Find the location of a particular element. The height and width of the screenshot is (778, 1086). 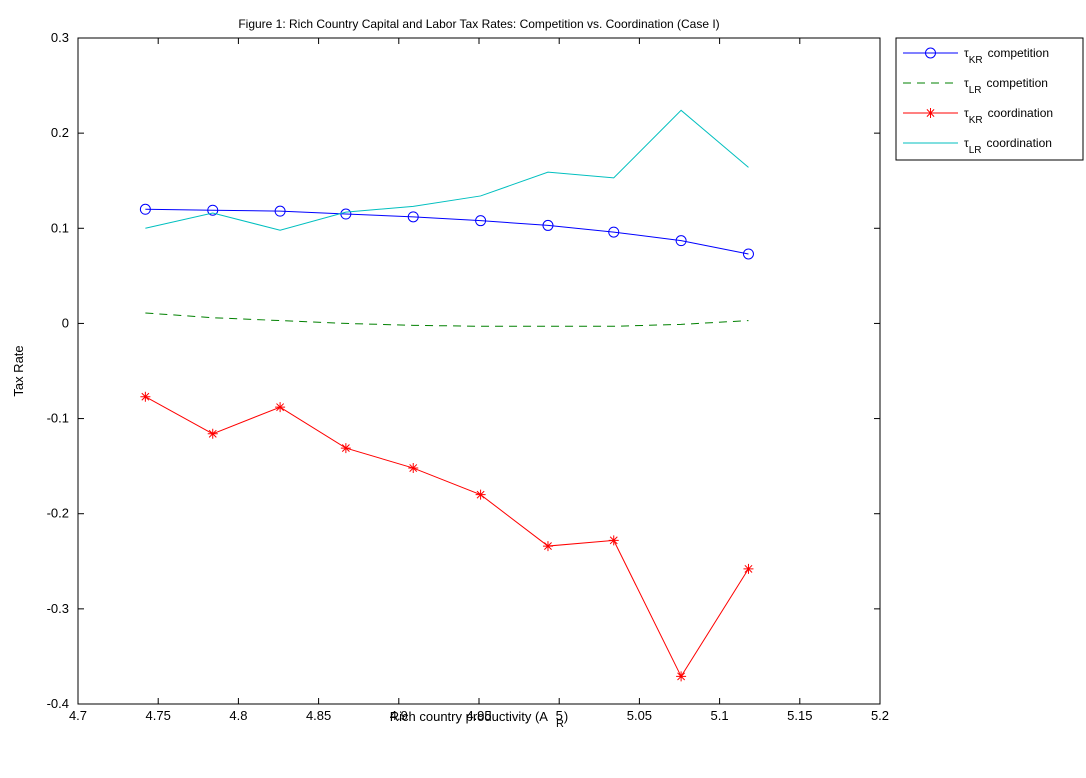

y-tick-label: 0.1 is located at coordinates (60, 227).